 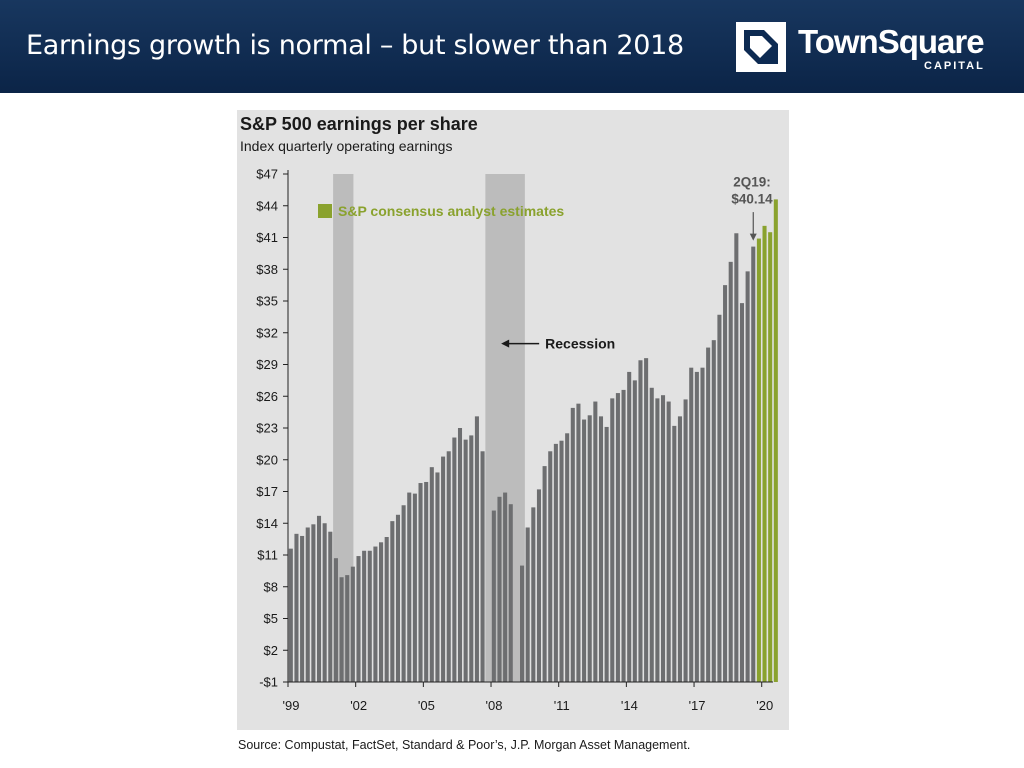 What do you see at coordinates (267, 555) in the screenshot?
I see `y-tick-label: $11` at bounding box center [267, 555].